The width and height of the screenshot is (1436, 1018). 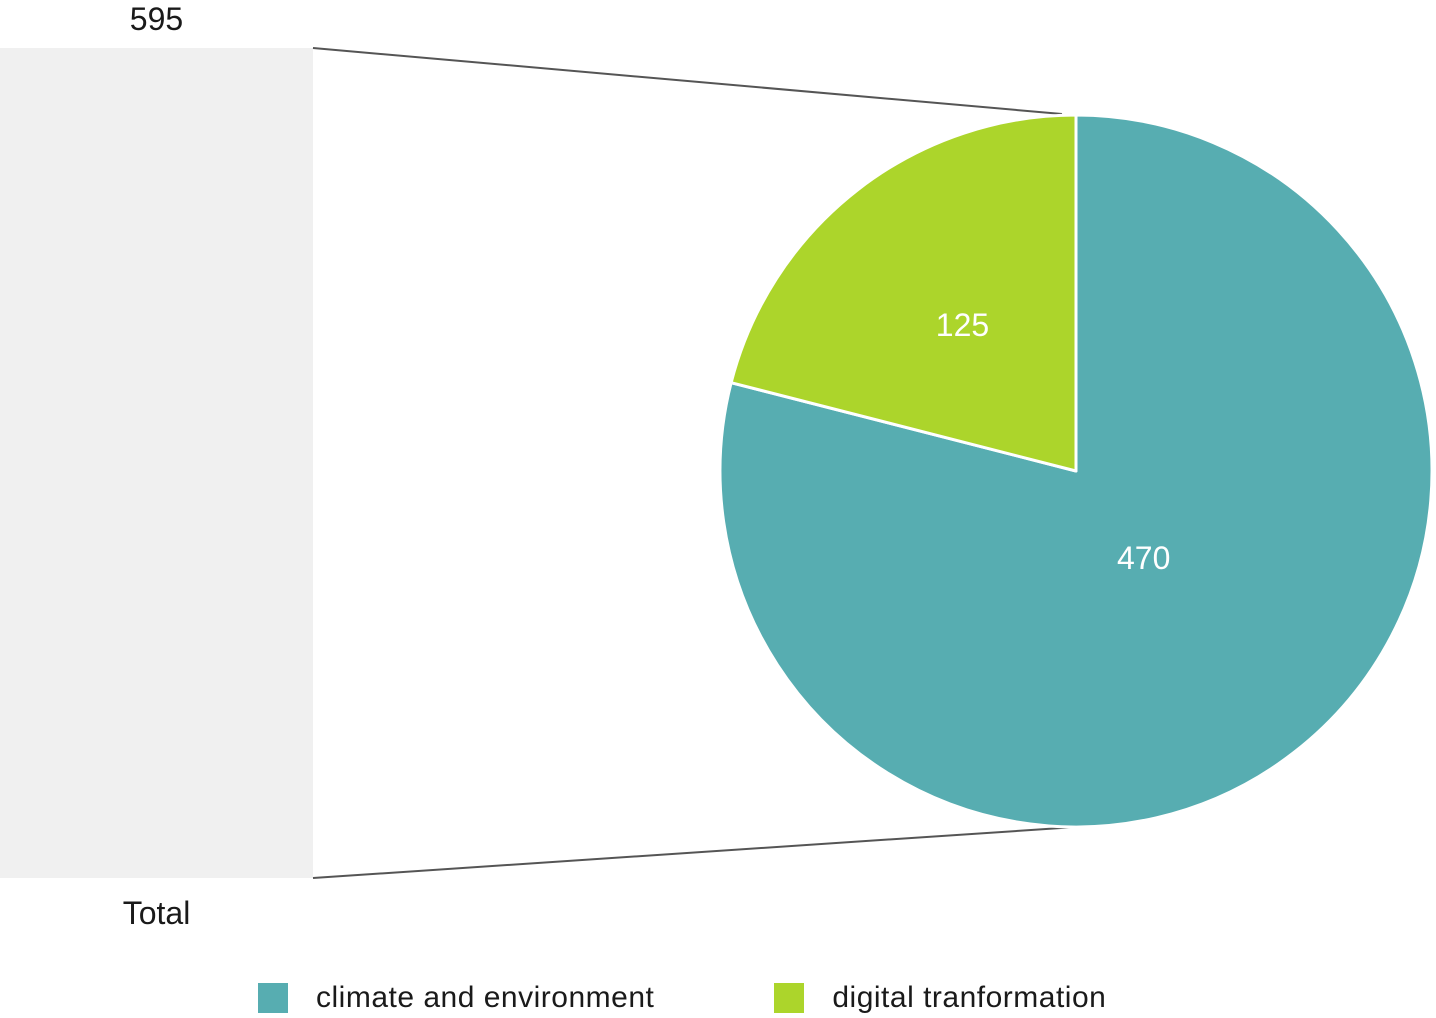 I want to click on connector-line-top, so click(x=687, y=81).